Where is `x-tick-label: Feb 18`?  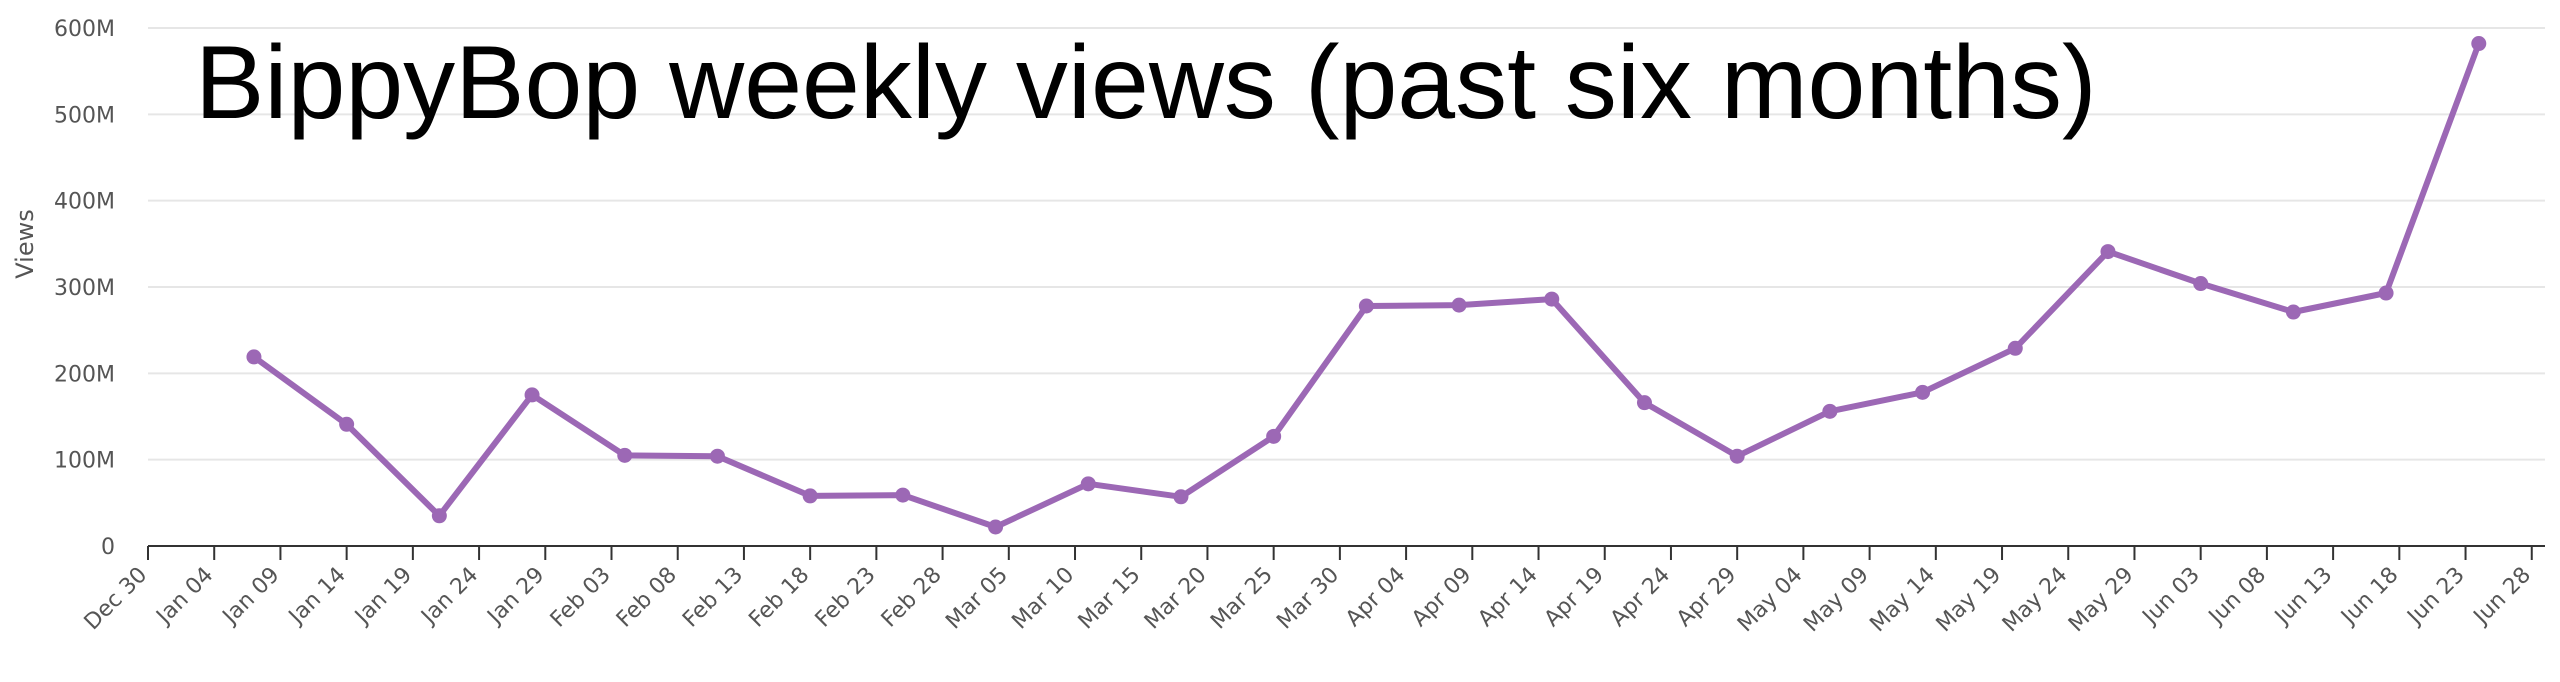 x-tick-label: Feb 18 is located at coordinates (779, 598).